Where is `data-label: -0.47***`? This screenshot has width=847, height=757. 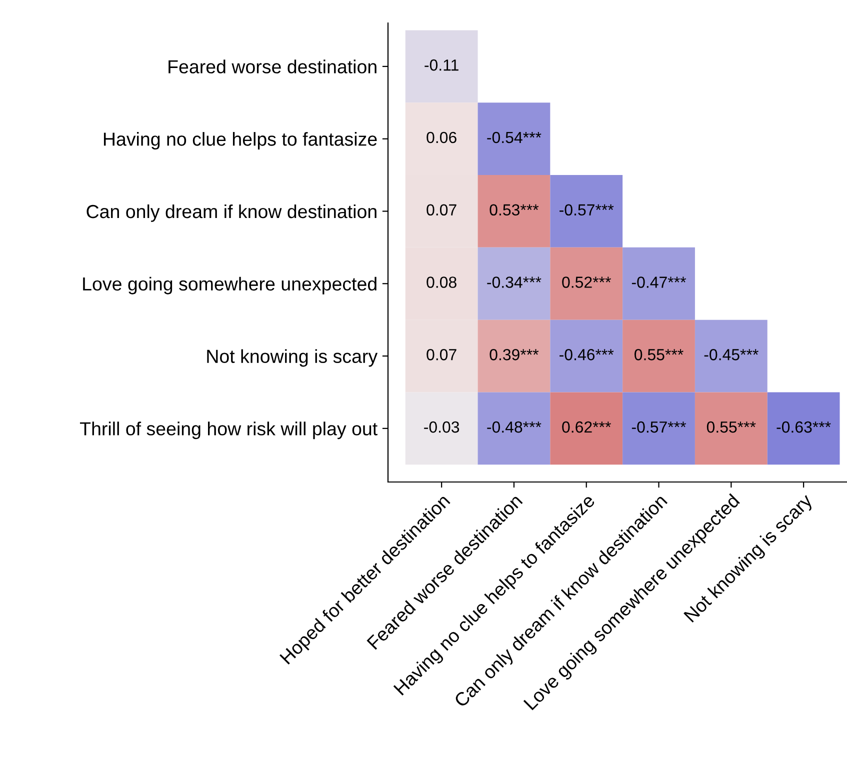
data-label: -0.47*** is located at coordinates (659, 282).